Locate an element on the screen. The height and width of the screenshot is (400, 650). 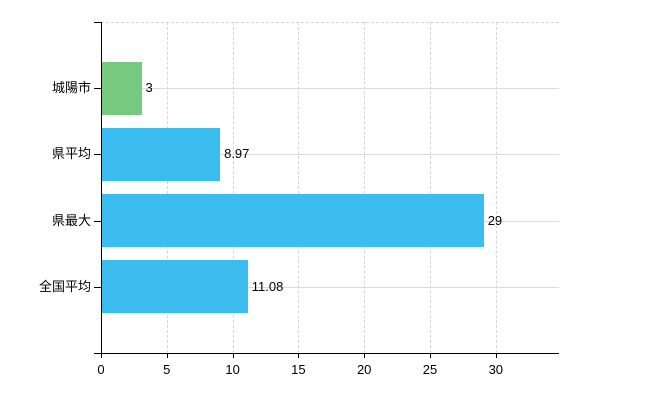
bar-value-label: 3 is located at coordinates (149, 88).